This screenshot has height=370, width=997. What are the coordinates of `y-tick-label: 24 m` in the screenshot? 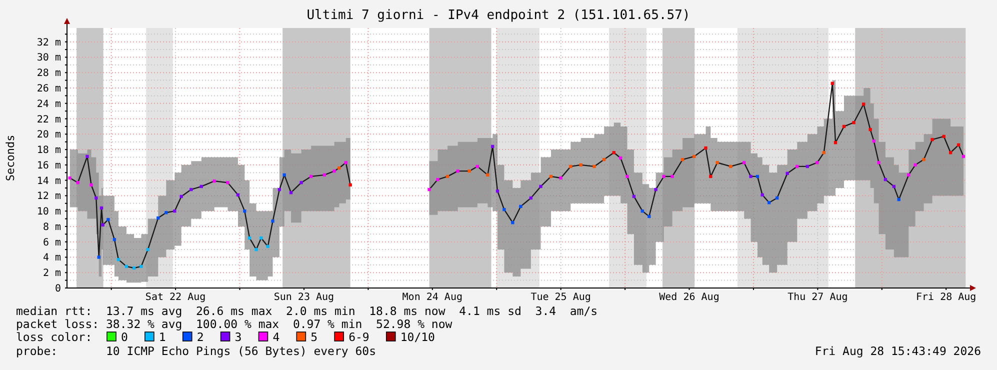 It's located at (48, 104).